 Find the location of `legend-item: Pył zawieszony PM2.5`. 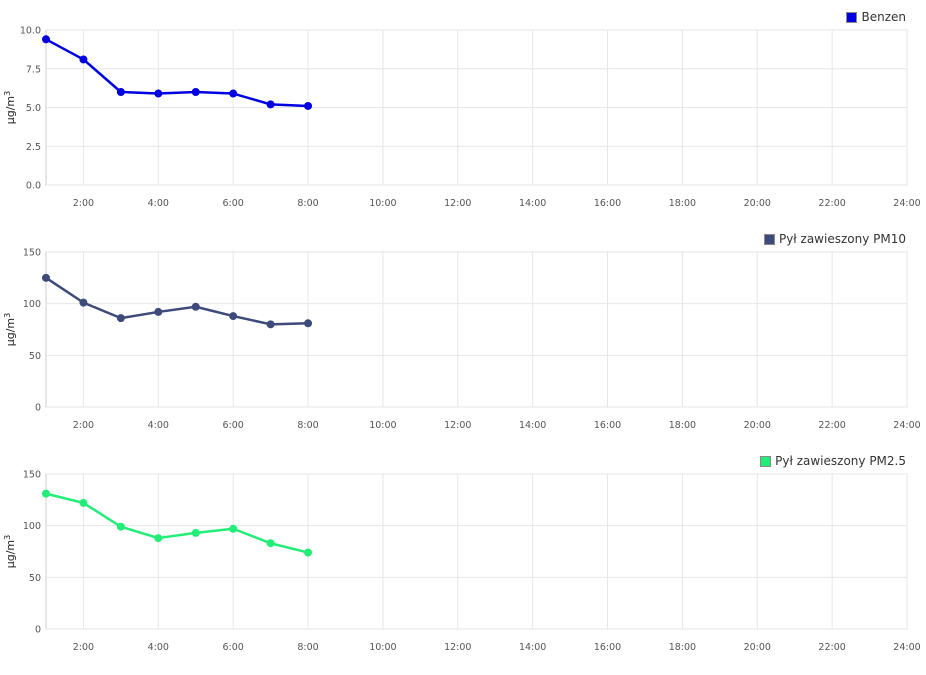

legend-item: Pył zawieszony PM2.5 is located at coordinates (833, 461).